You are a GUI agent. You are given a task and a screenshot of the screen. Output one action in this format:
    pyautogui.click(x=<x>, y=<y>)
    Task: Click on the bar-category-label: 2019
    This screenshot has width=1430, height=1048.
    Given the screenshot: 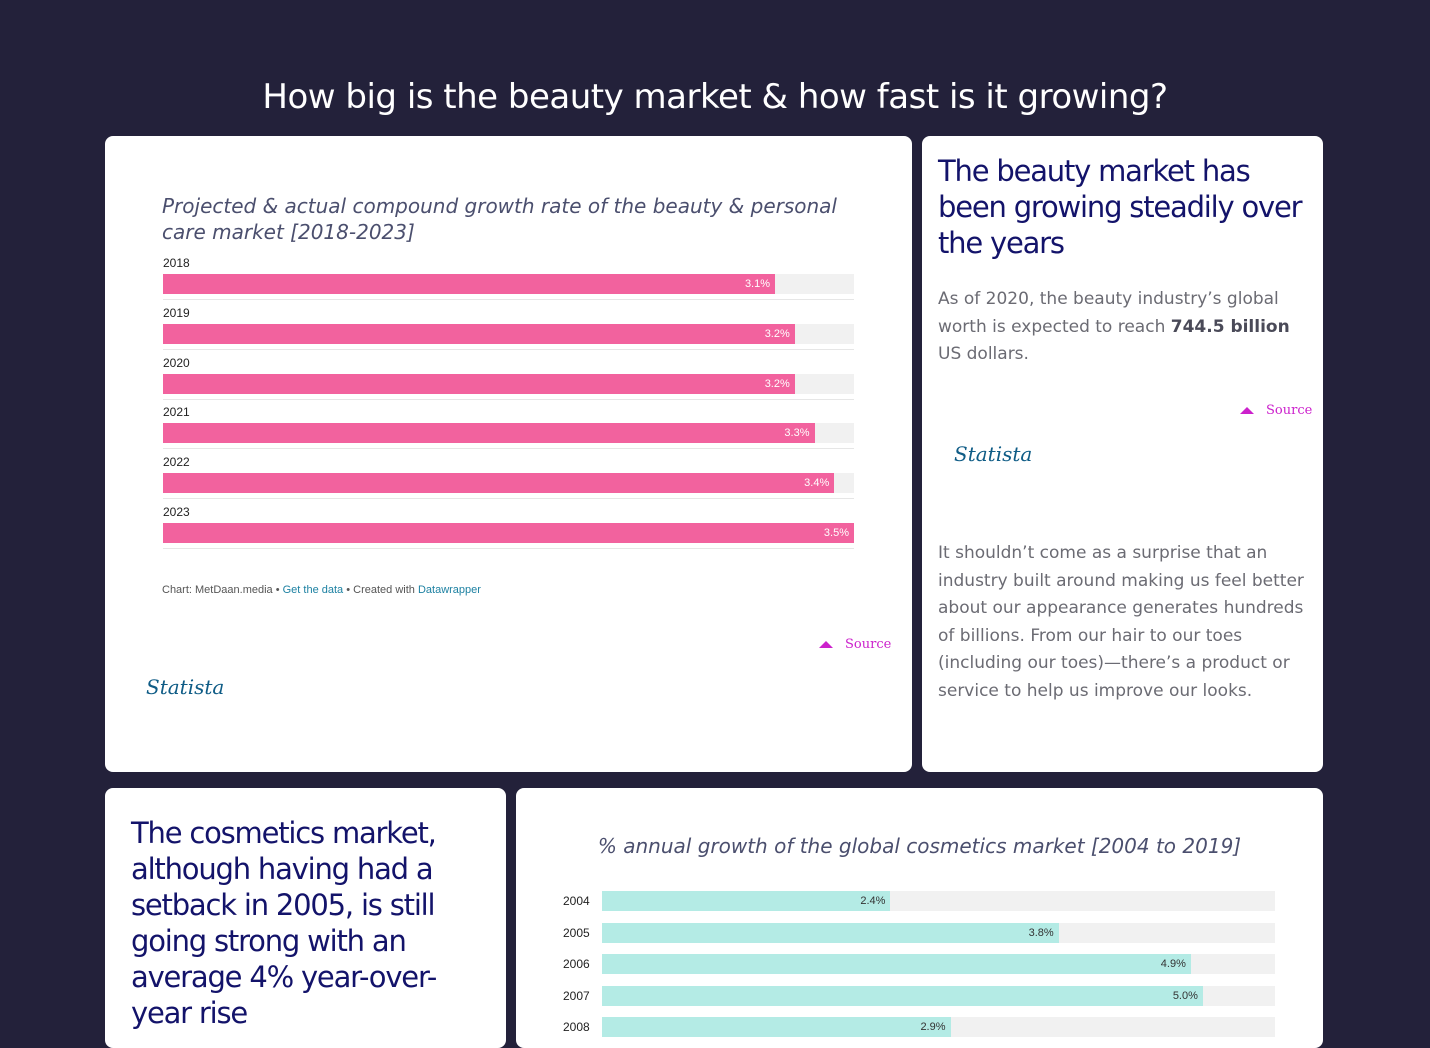 What is the action you would take?
    pyautogui.click(x=176, y=312)
    